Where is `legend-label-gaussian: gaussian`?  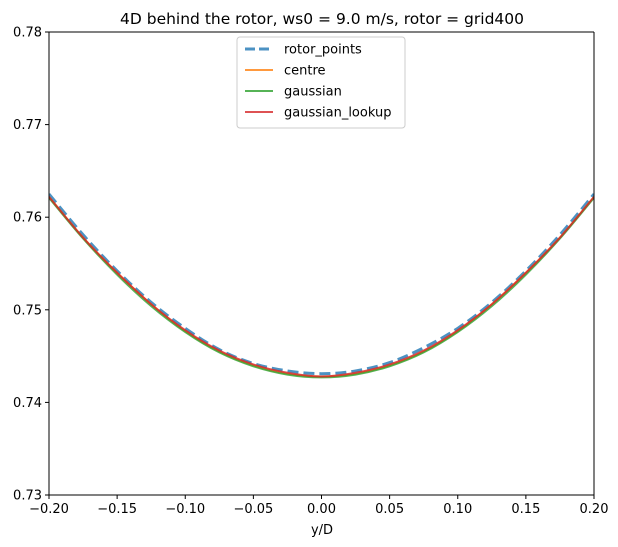 legend-label-gaussian: gaussian is located at coordinates (313, 92).